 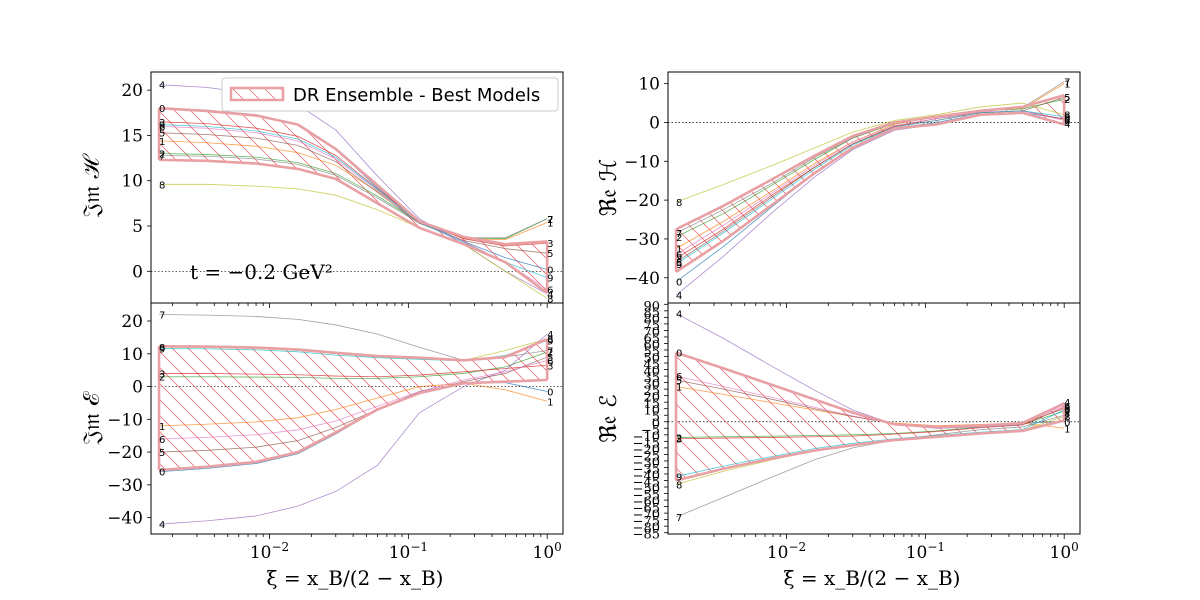 I want to click on x-tick-label-reE: 10⁰, so click(x=1064, y=551).